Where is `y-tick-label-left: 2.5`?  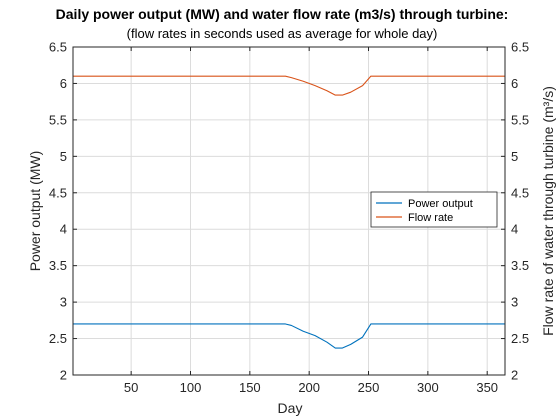
y-tick-label-left: 2.5 is located at coordinates (58, 338).